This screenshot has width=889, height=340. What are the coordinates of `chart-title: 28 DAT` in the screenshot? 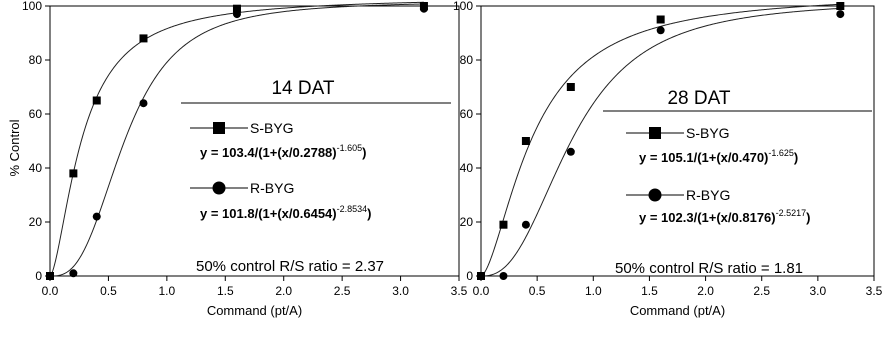 It's located at (698, 98).